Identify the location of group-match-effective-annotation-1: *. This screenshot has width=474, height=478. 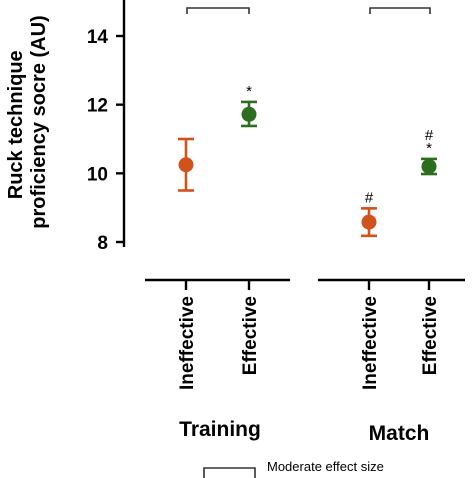
(429, 148).